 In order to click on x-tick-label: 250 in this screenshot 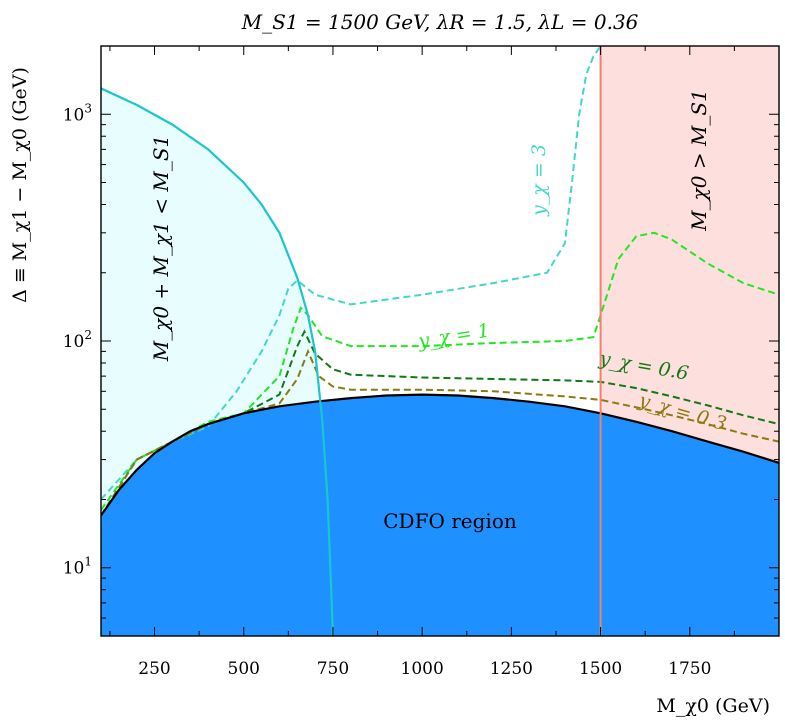, I will do `click(154, 669)`.